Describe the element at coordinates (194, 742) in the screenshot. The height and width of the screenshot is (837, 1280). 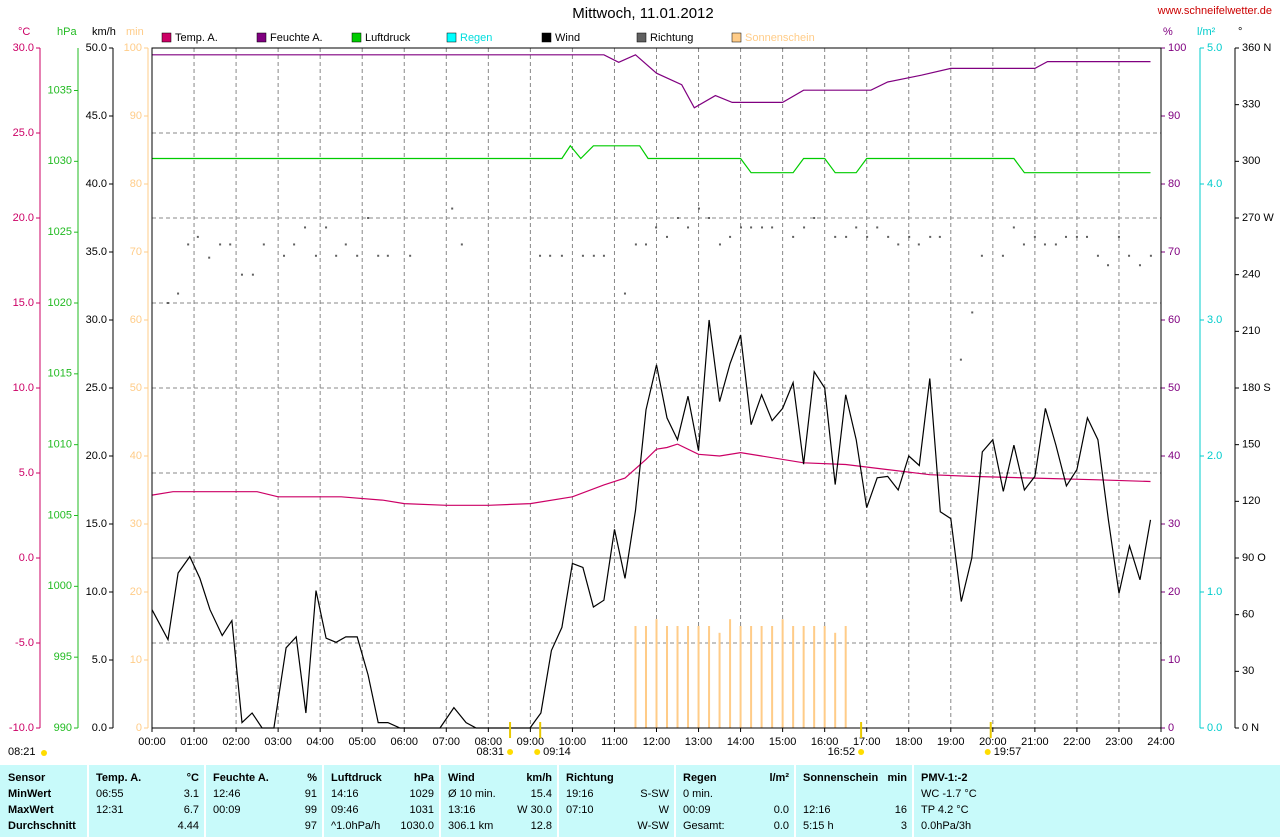
I see `x-tick-label: 01:00` at that location.